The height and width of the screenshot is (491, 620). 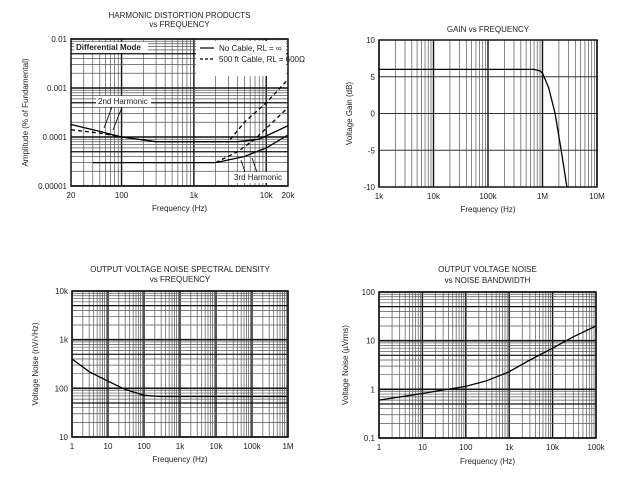 What do you see at coordinates (71, 195) in the screenshot?
I see `x-tick-label: 20` at bounding box center [71, 195].